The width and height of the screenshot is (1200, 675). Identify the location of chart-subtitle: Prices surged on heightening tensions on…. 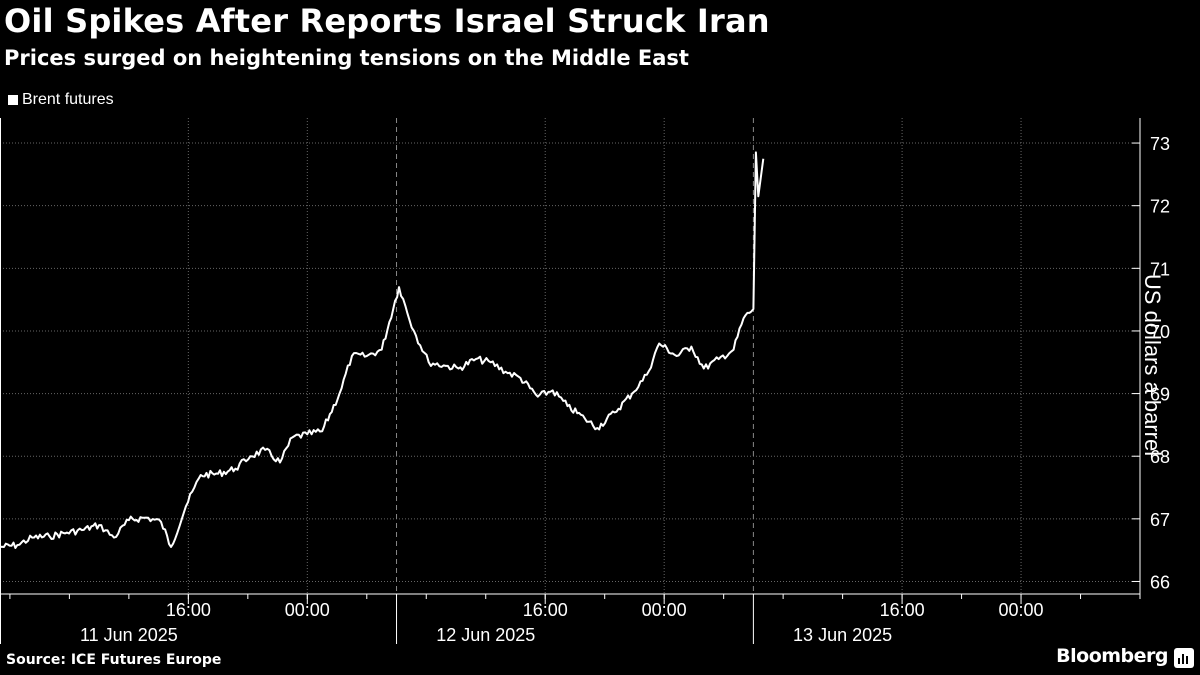
(346, 58).